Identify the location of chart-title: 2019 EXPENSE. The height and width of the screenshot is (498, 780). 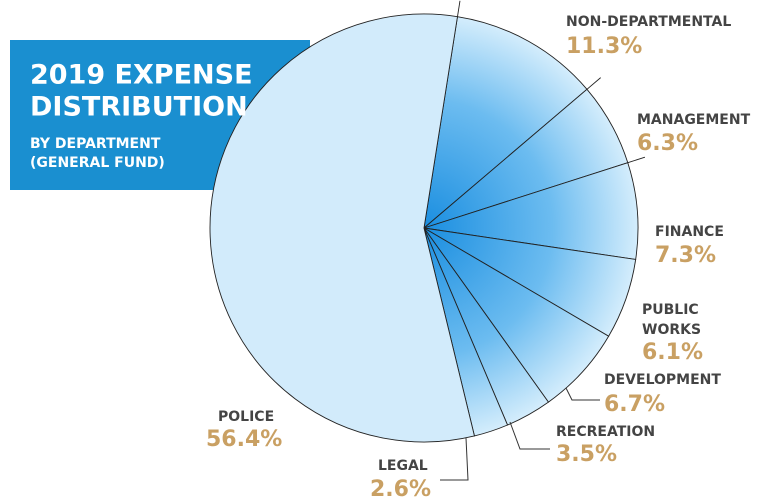
(141, 75).